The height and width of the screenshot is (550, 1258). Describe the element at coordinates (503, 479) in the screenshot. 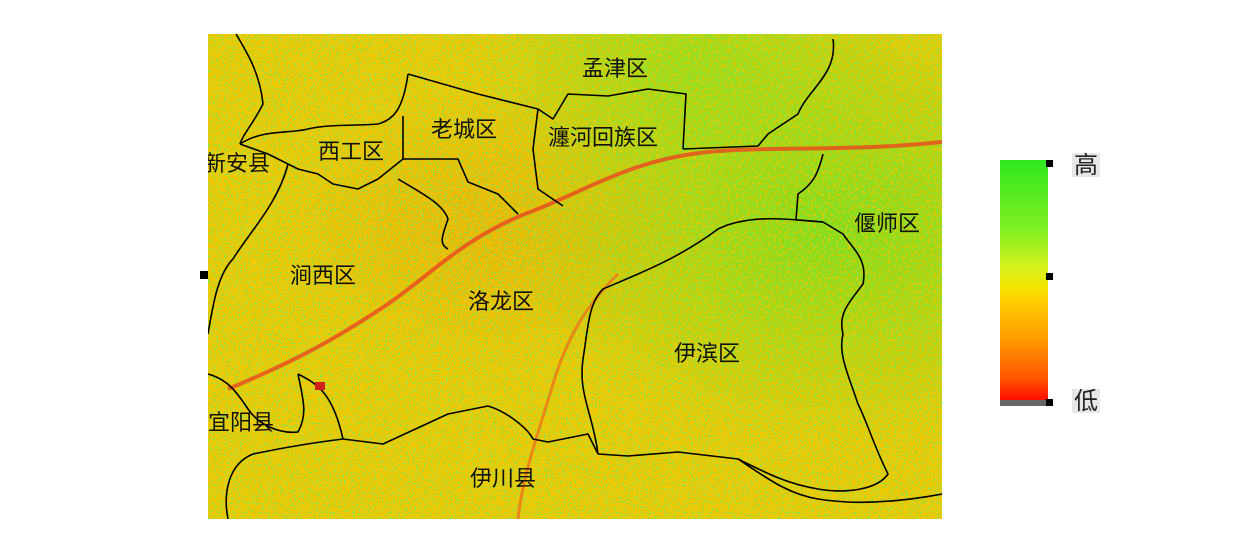

I see `region-label-yichuan: 伊川县` at that location.